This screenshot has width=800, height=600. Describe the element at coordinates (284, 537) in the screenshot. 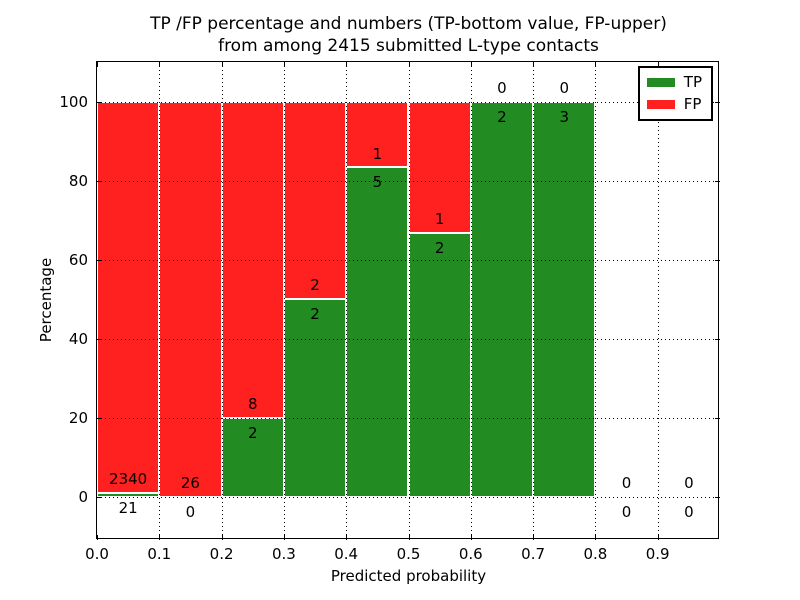

I see `tick-bottom-0.3` at that location.